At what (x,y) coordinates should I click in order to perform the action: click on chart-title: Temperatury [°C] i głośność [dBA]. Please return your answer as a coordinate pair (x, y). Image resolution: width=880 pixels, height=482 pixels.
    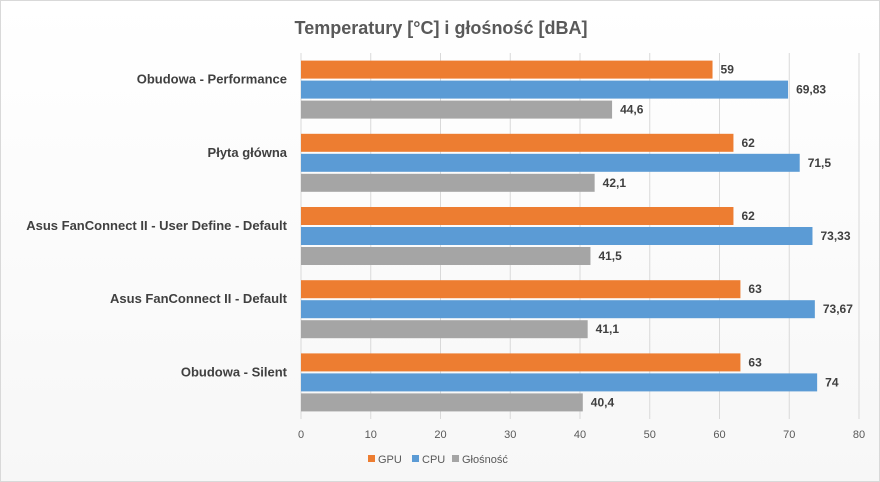
    Looking at the image, I should click on (441, 28).